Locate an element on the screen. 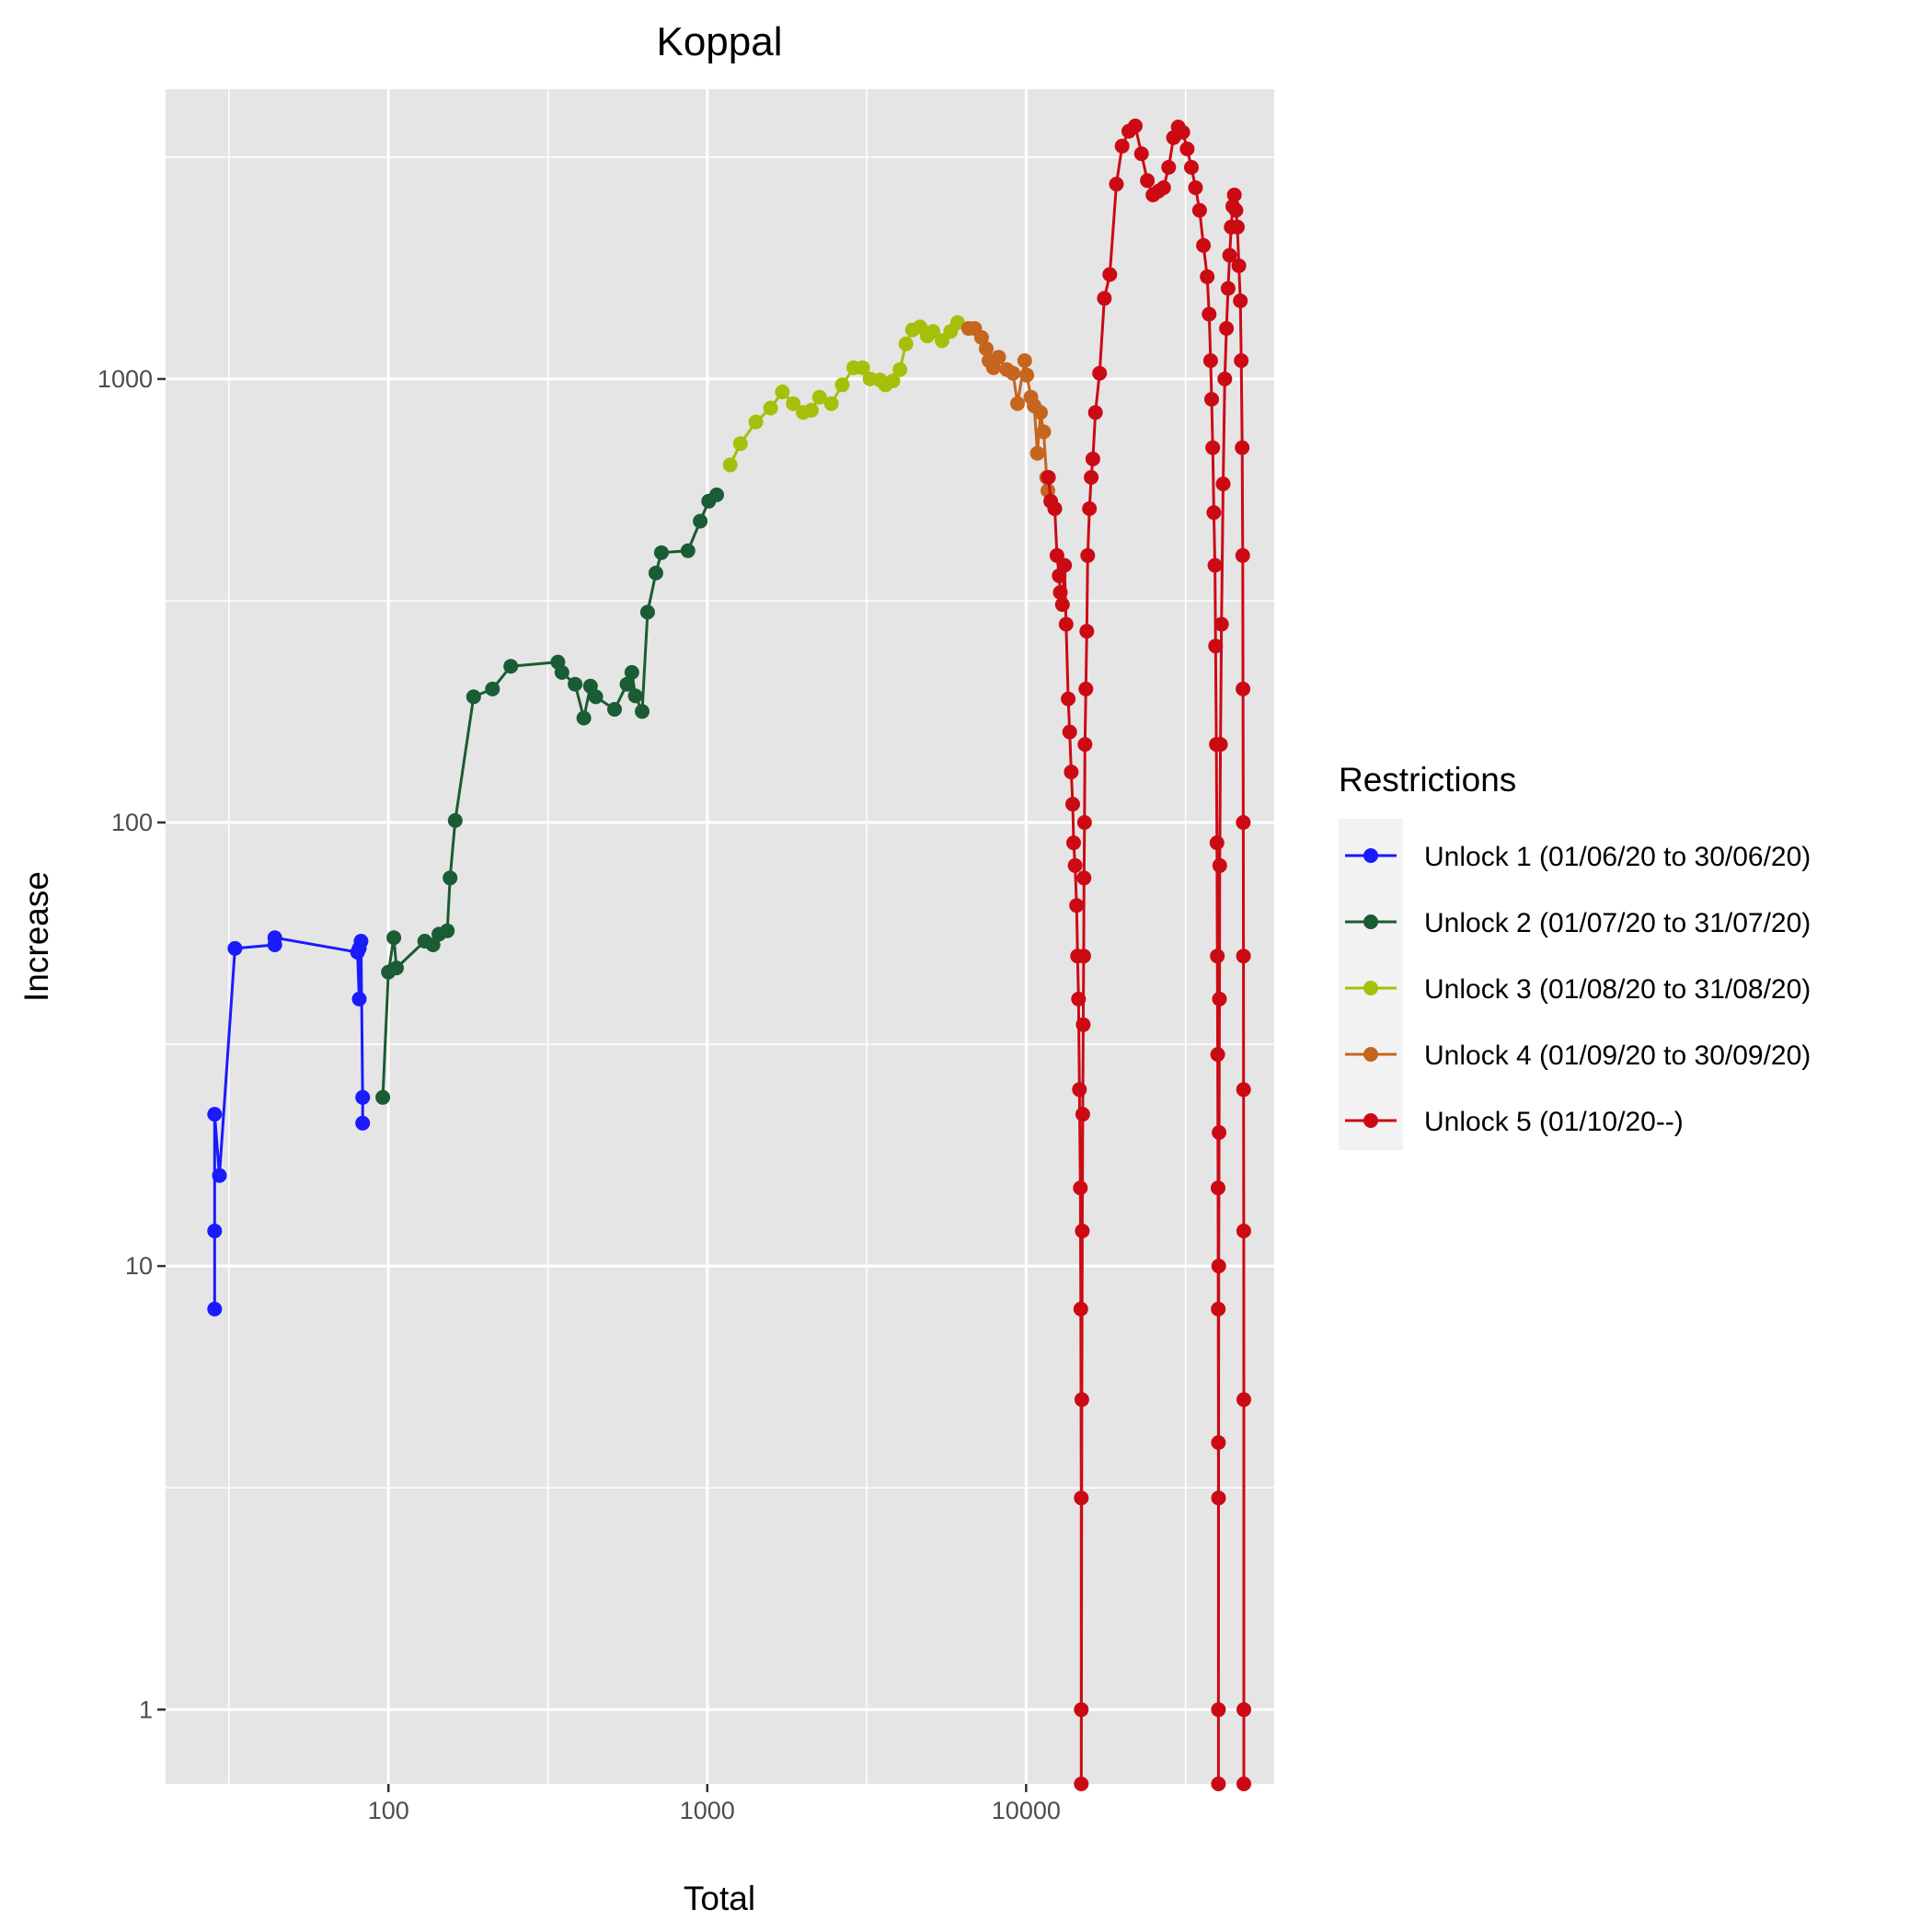 The height and width of the screenshot is (1932, 1932). x-tick-label: 100 is located at coordinates (388, 1810).